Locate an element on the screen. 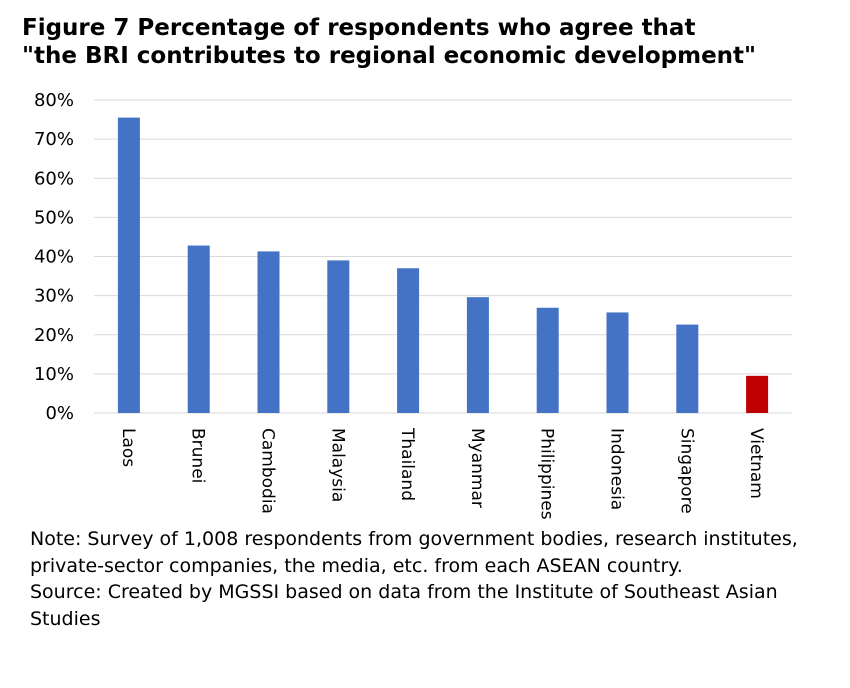 Image resolution: width=850 pixels, height=688 pixels. x-category-label: Myanmar is located at coordinates (477, 468).